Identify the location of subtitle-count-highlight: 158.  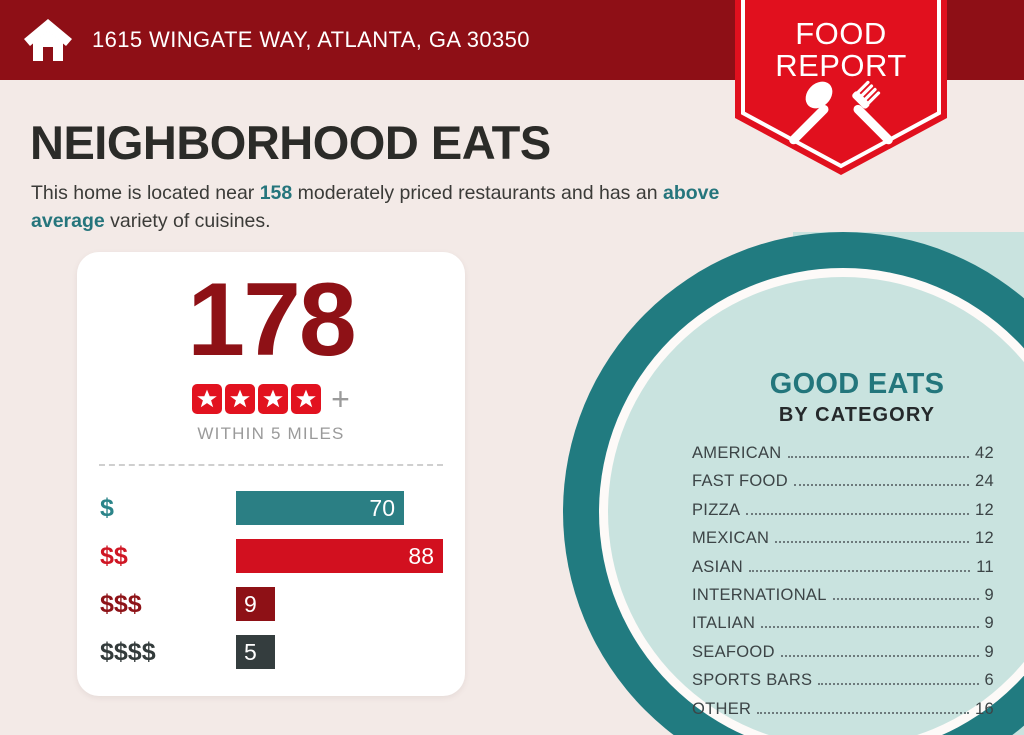
(276, 193).